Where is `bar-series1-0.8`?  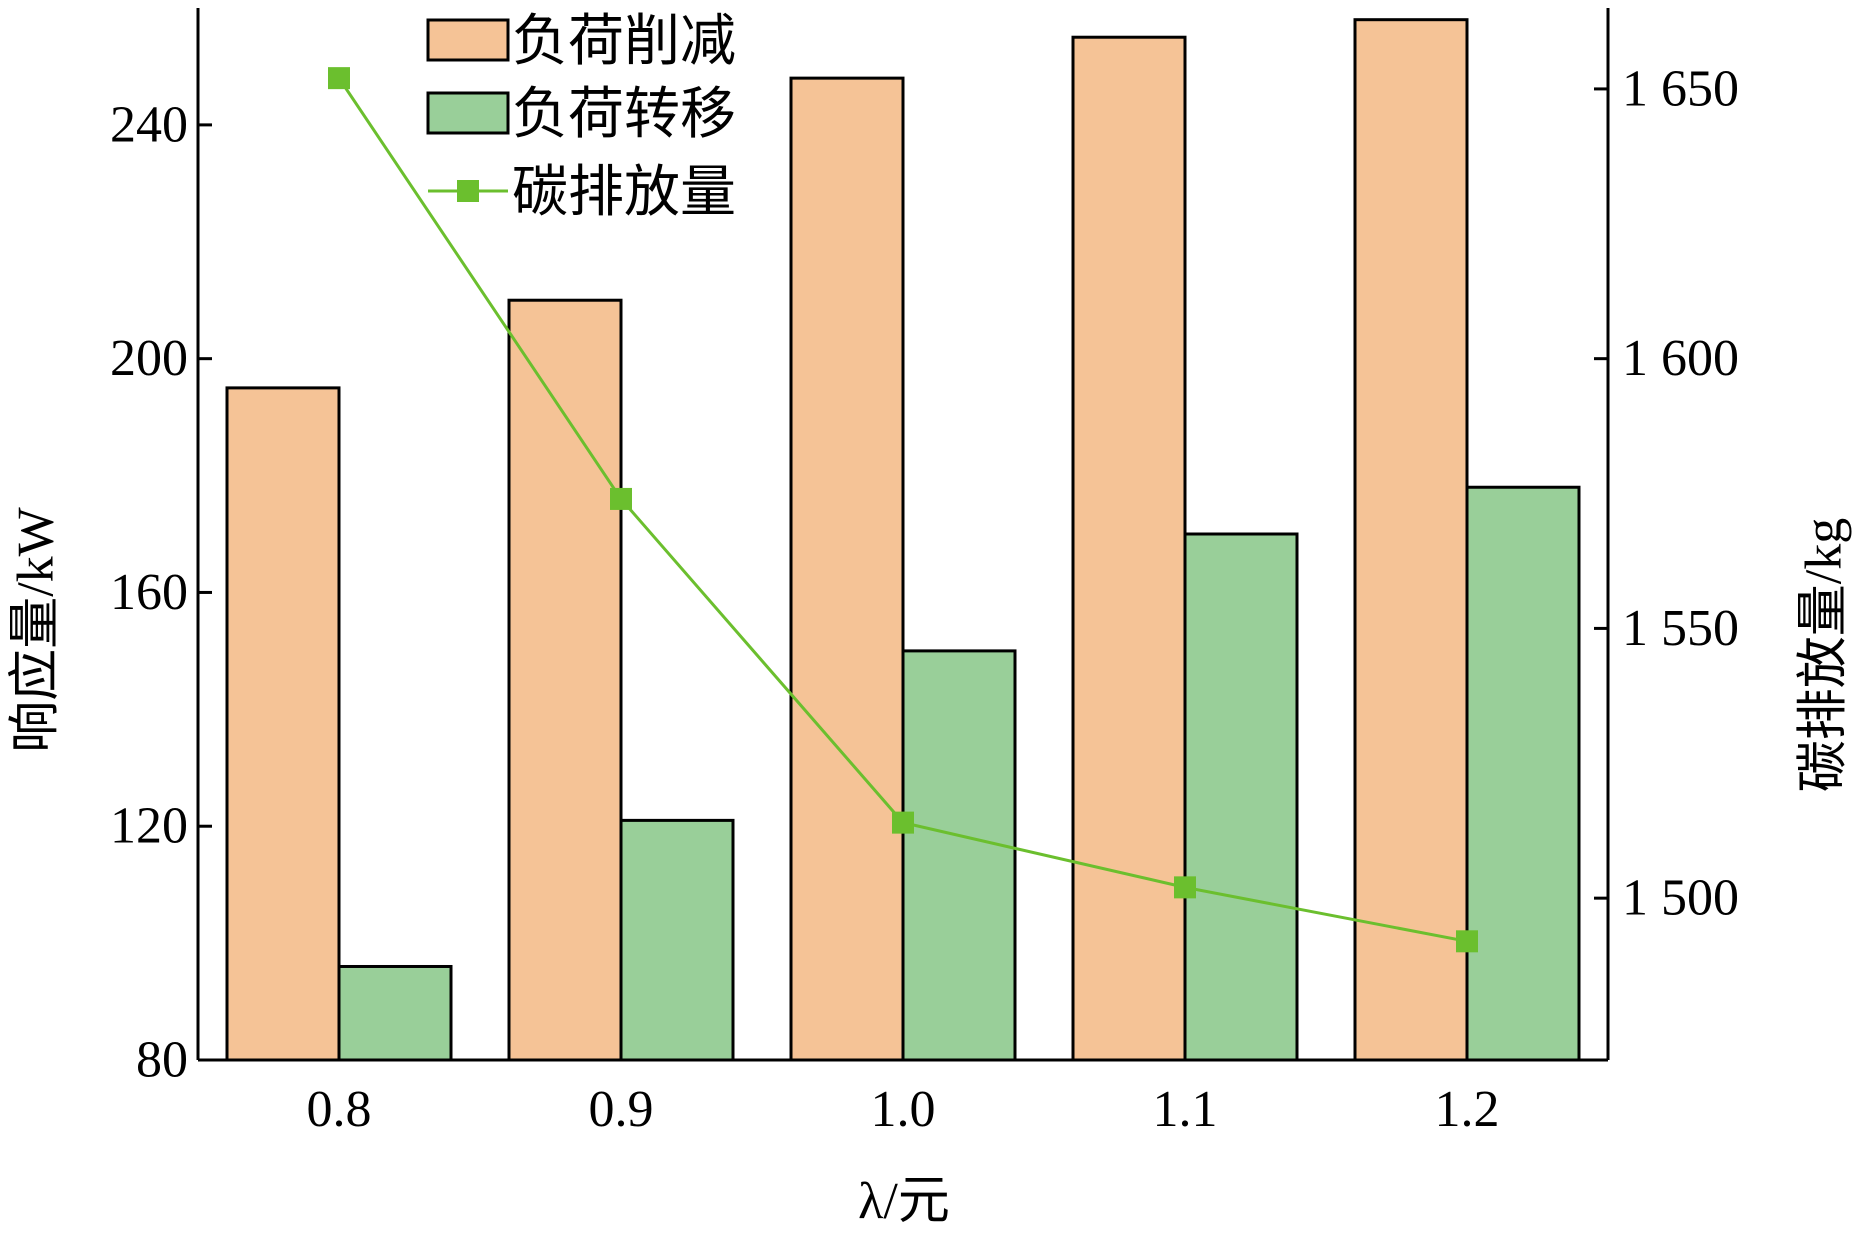
bar-series1-0.8 is located at coordinates (395, 1013).